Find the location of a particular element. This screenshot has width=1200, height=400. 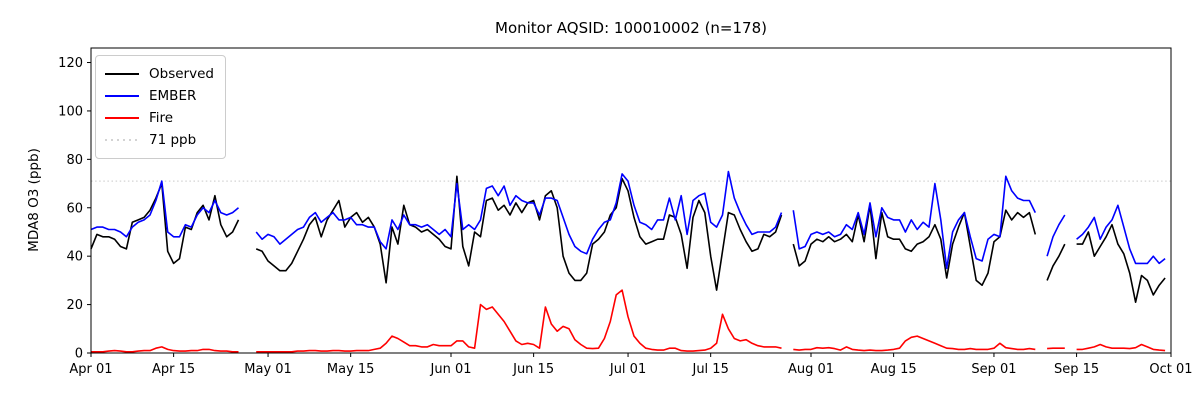

legend-line-swatch-fire is located at coordinates (122, 118).